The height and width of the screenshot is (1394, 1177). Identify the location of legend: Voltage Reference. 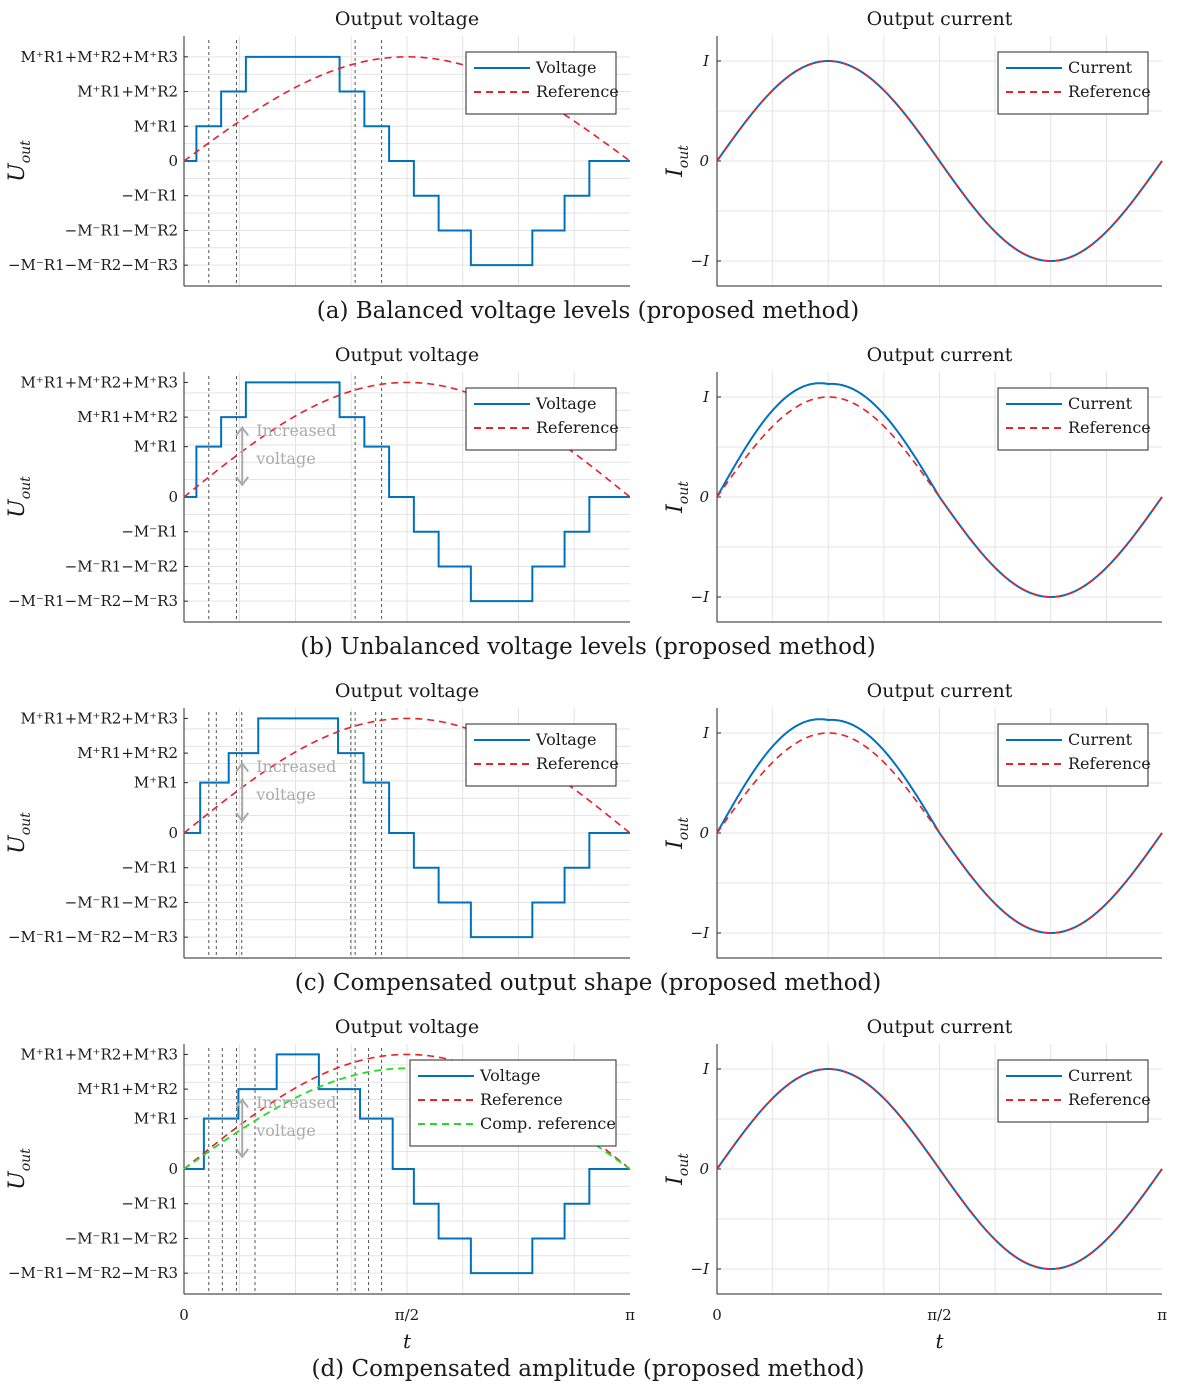
(542, 755).